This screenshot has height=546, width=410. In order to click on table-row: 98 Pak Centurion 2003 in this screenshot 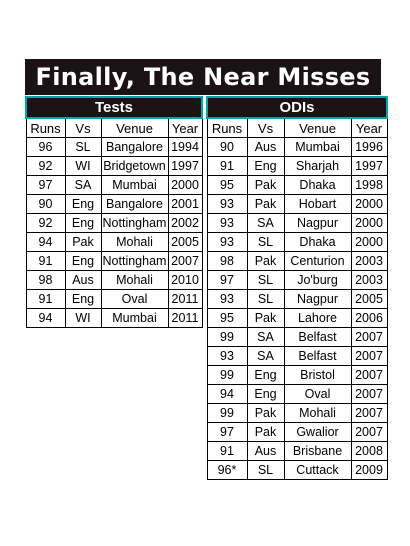, I will do `click(297, 261)`.